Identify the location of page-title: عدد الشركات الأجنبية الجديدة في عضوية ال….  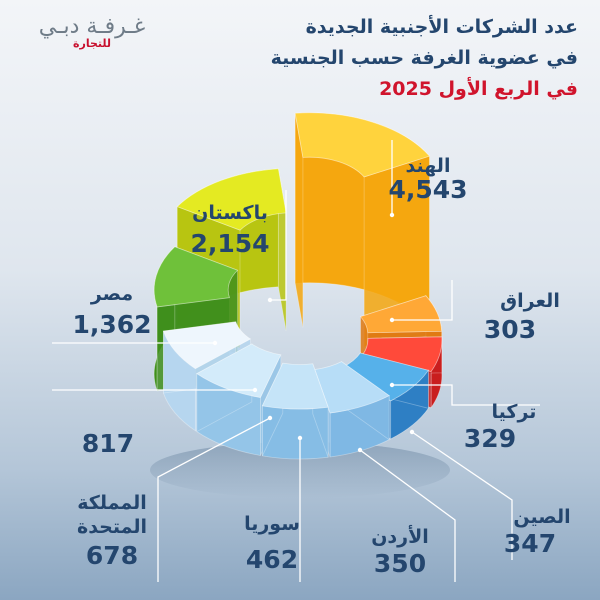
(398, 58).